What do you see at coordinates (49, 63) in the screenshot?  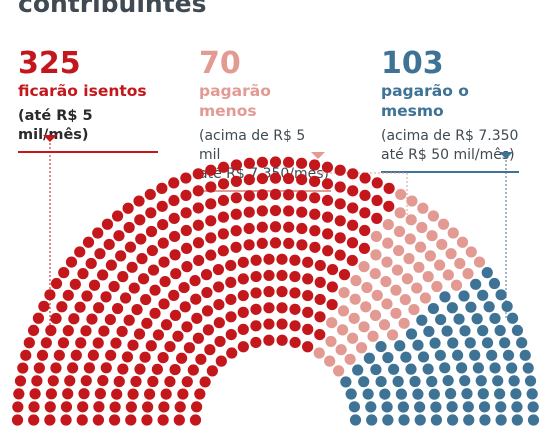 I see `exempt-count: 325` at bounding box center [49, 63].